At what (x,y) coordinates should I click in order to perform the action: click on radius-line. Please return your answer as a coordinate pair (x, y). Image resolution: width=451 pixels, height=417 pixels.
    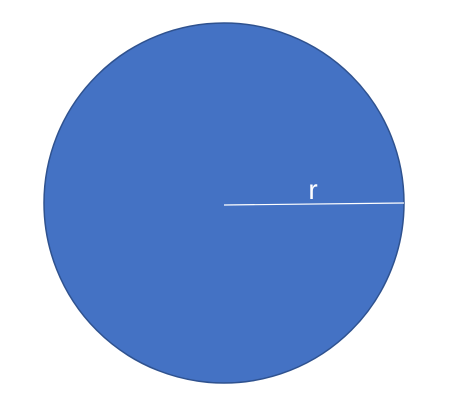
    Looking at the image, I should click on (314, 204).